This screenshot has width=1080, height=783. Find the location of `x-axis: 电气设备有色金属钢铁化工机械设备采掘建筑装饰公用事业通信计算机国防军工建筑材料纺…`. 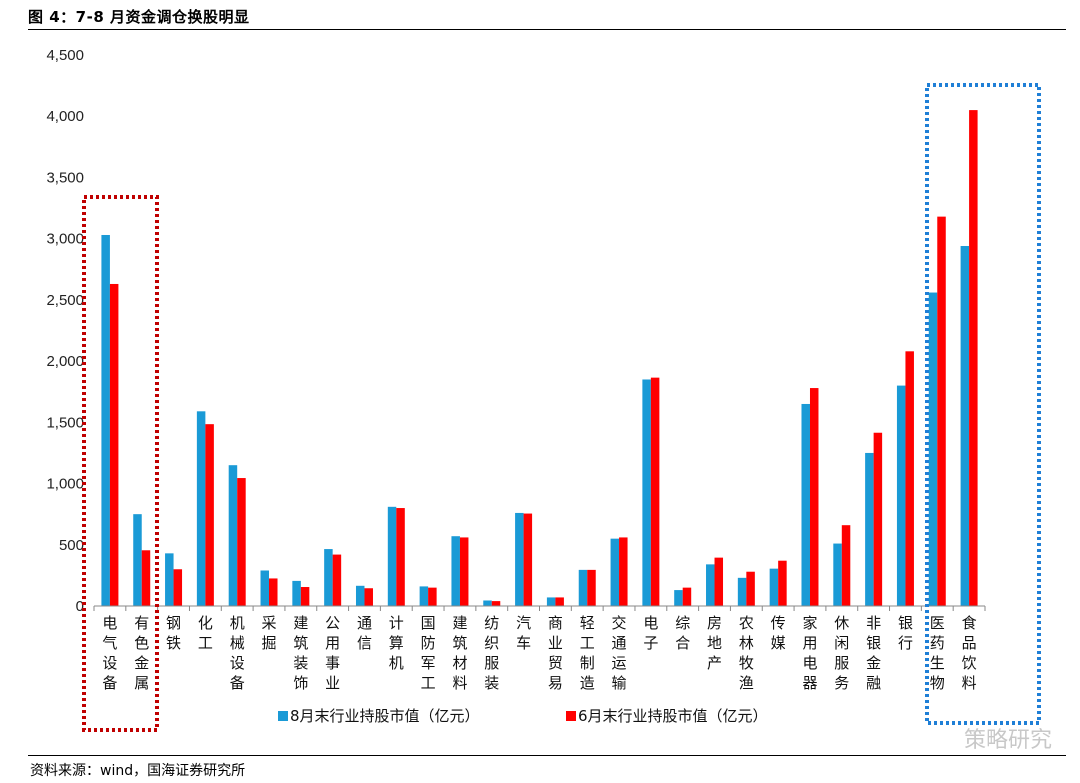

x-axis: 电气设备有色金属钢铁化工机械设备采掘建筑装饰公用事业通信计算机国防军工建筑材料纺… is located at coordinates (539, 648).